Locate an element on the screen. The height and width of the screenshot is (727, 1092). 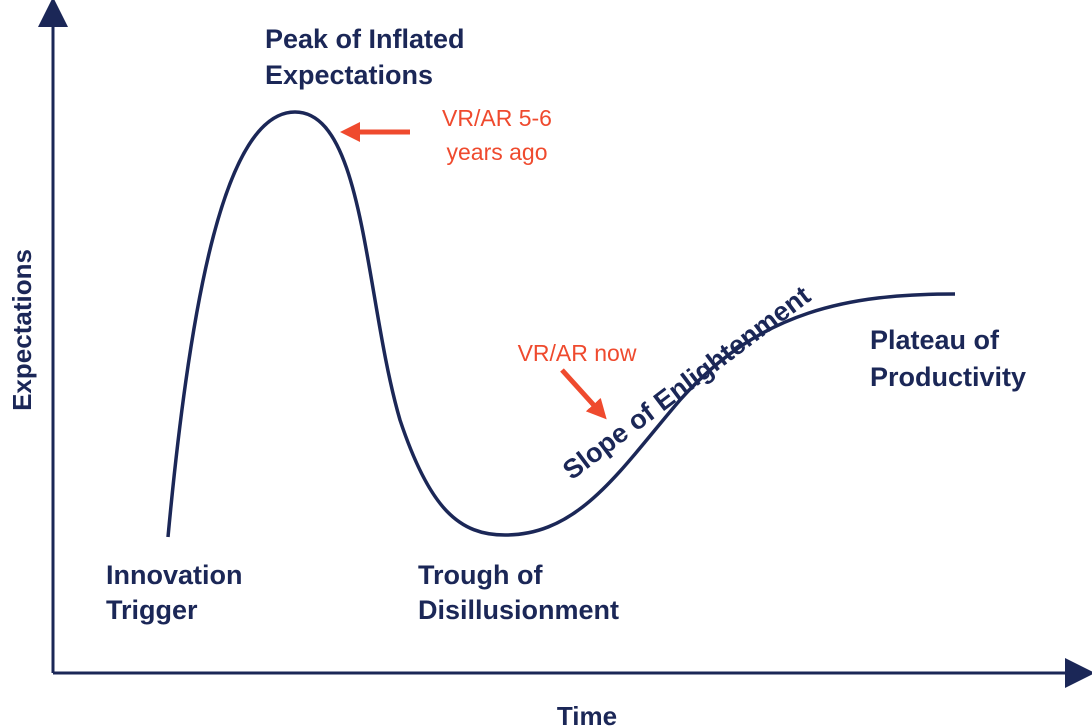
phase-label: Innovation is located at coordinates (174, 575).